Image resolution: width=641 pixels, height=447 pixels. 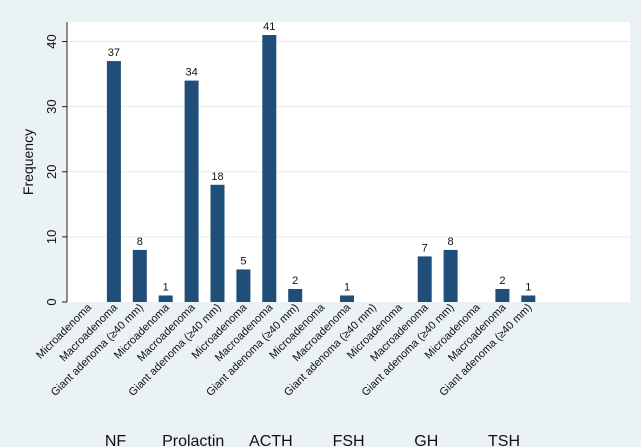 I want to click on bar-value-label: 18, so click(x=217, y=177).